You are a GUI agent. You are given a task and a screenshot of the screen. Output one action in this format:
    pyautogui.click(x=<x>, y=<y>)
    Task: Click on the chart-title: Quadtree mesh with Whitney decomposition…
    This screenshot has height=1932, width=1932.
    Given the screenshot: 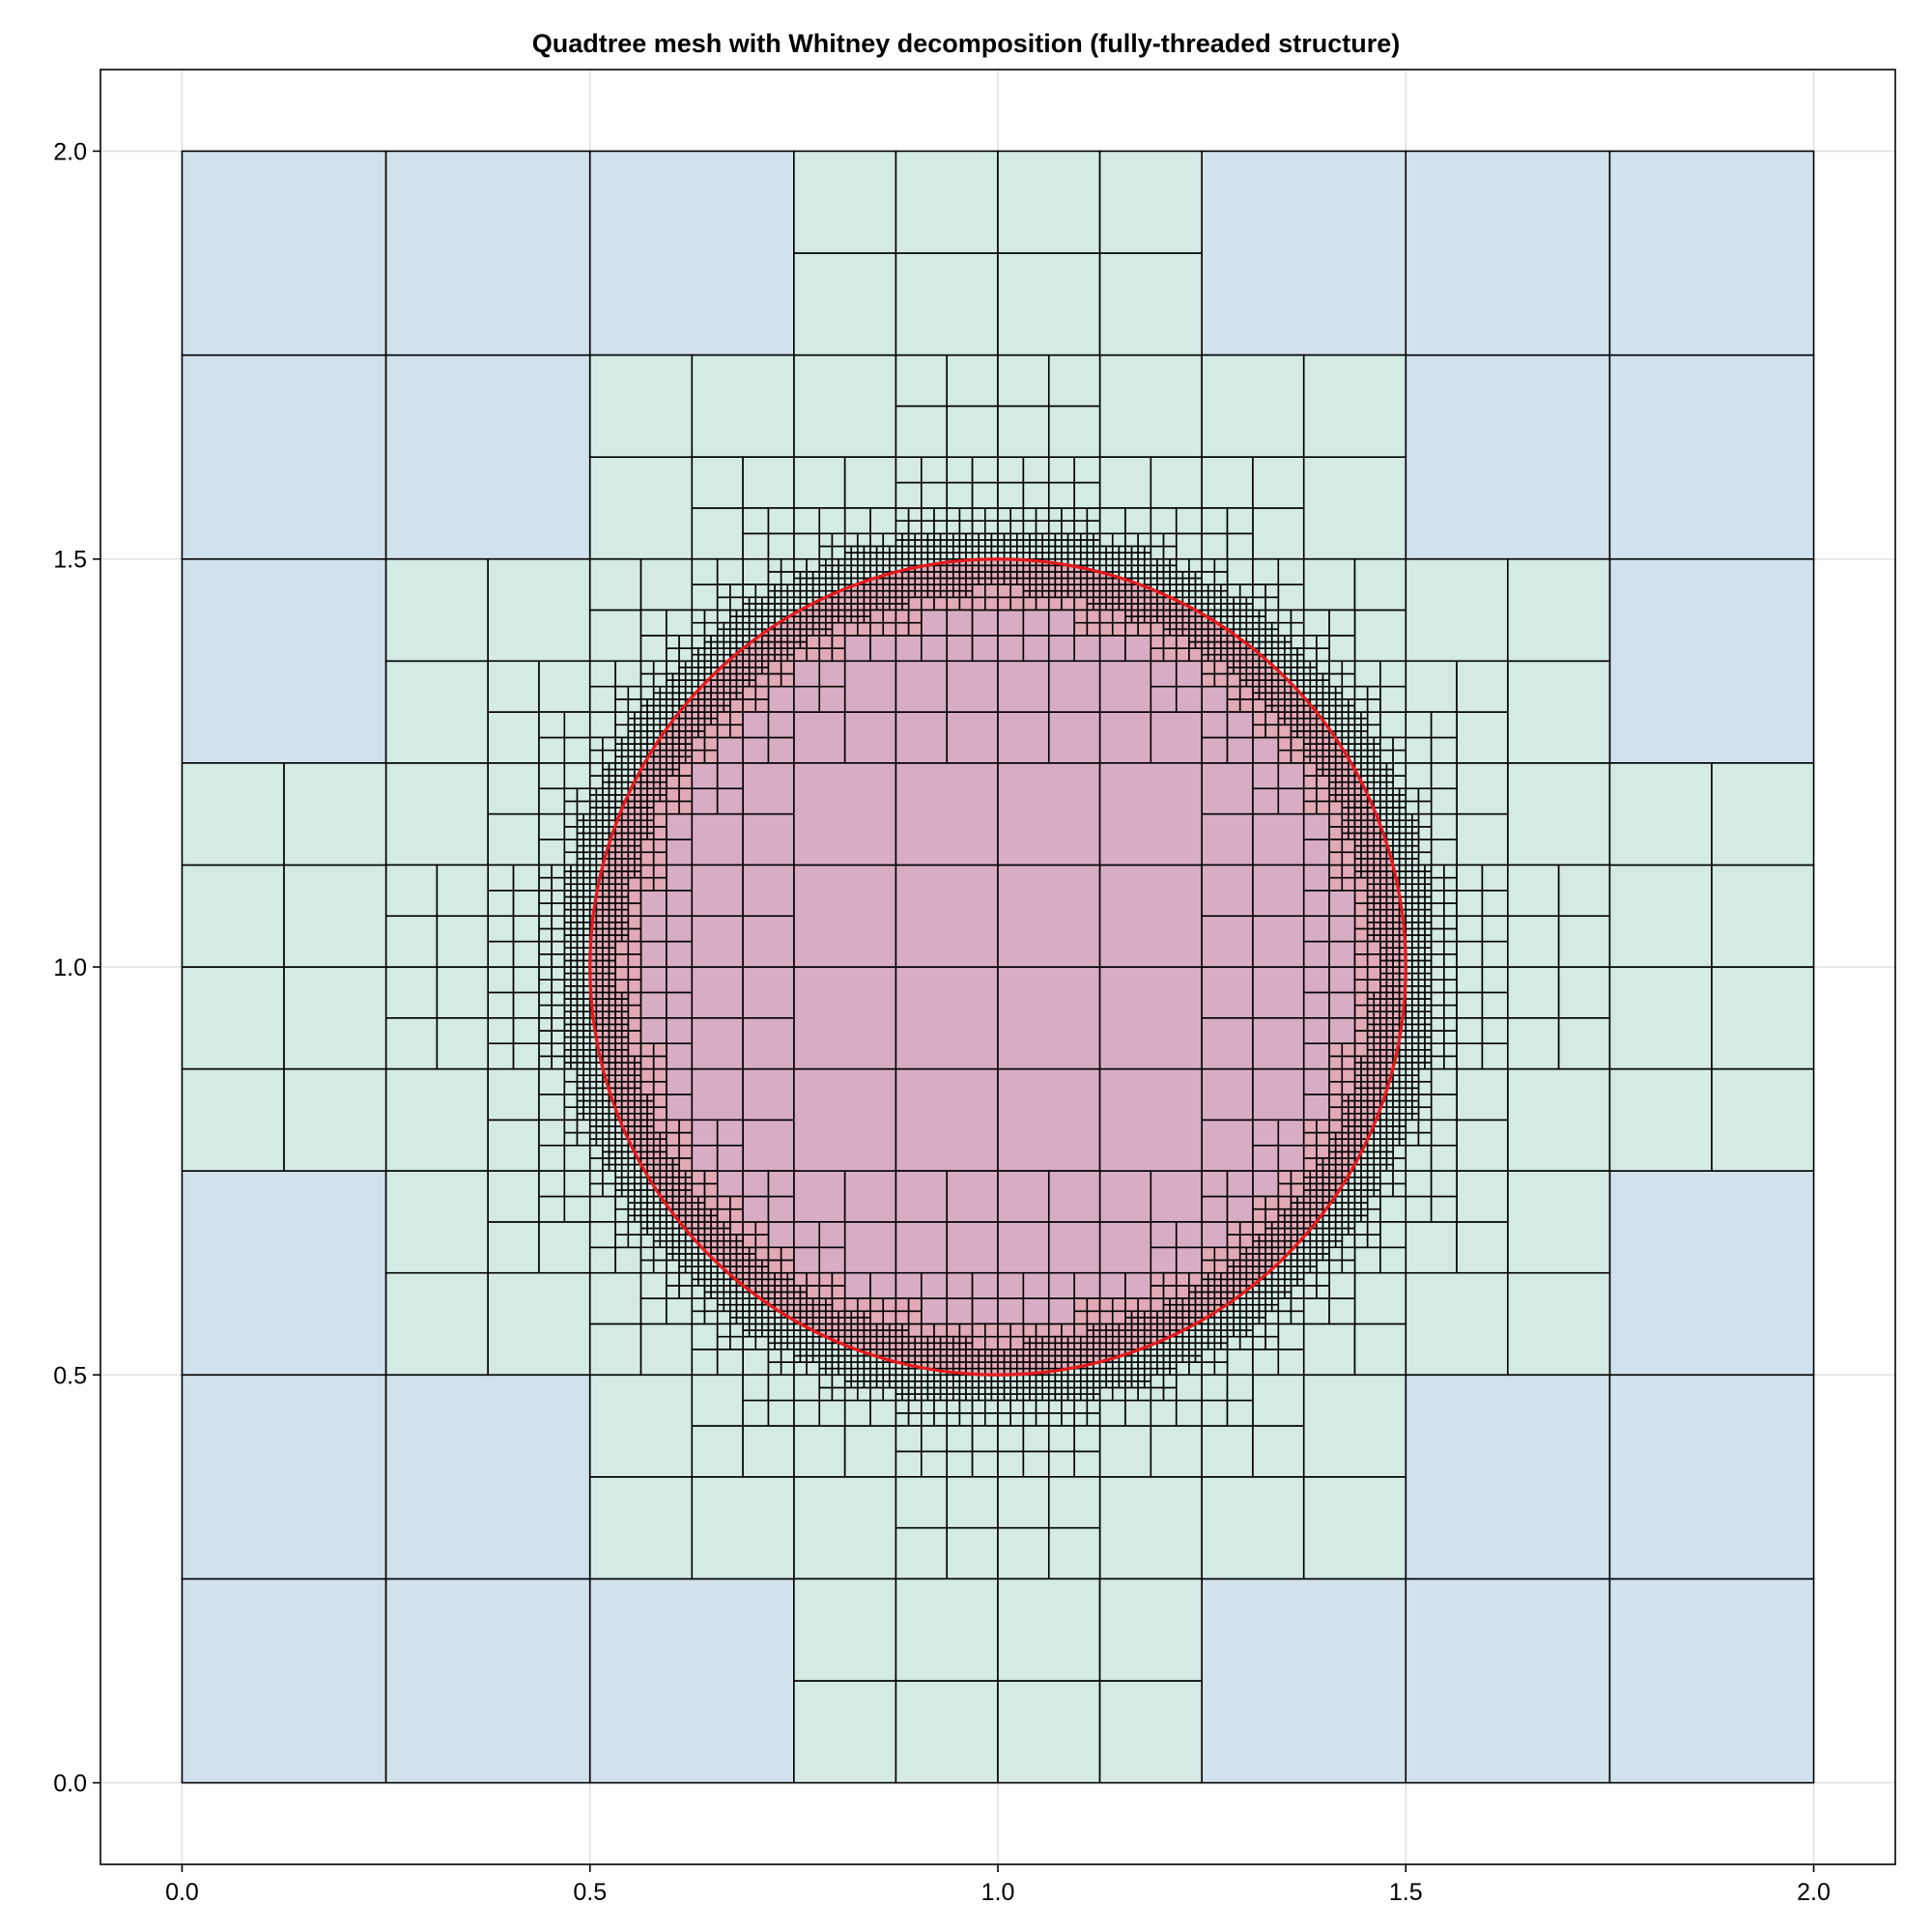 What is the action you would take?
    pyautogui.click(x=966, y=43)
    